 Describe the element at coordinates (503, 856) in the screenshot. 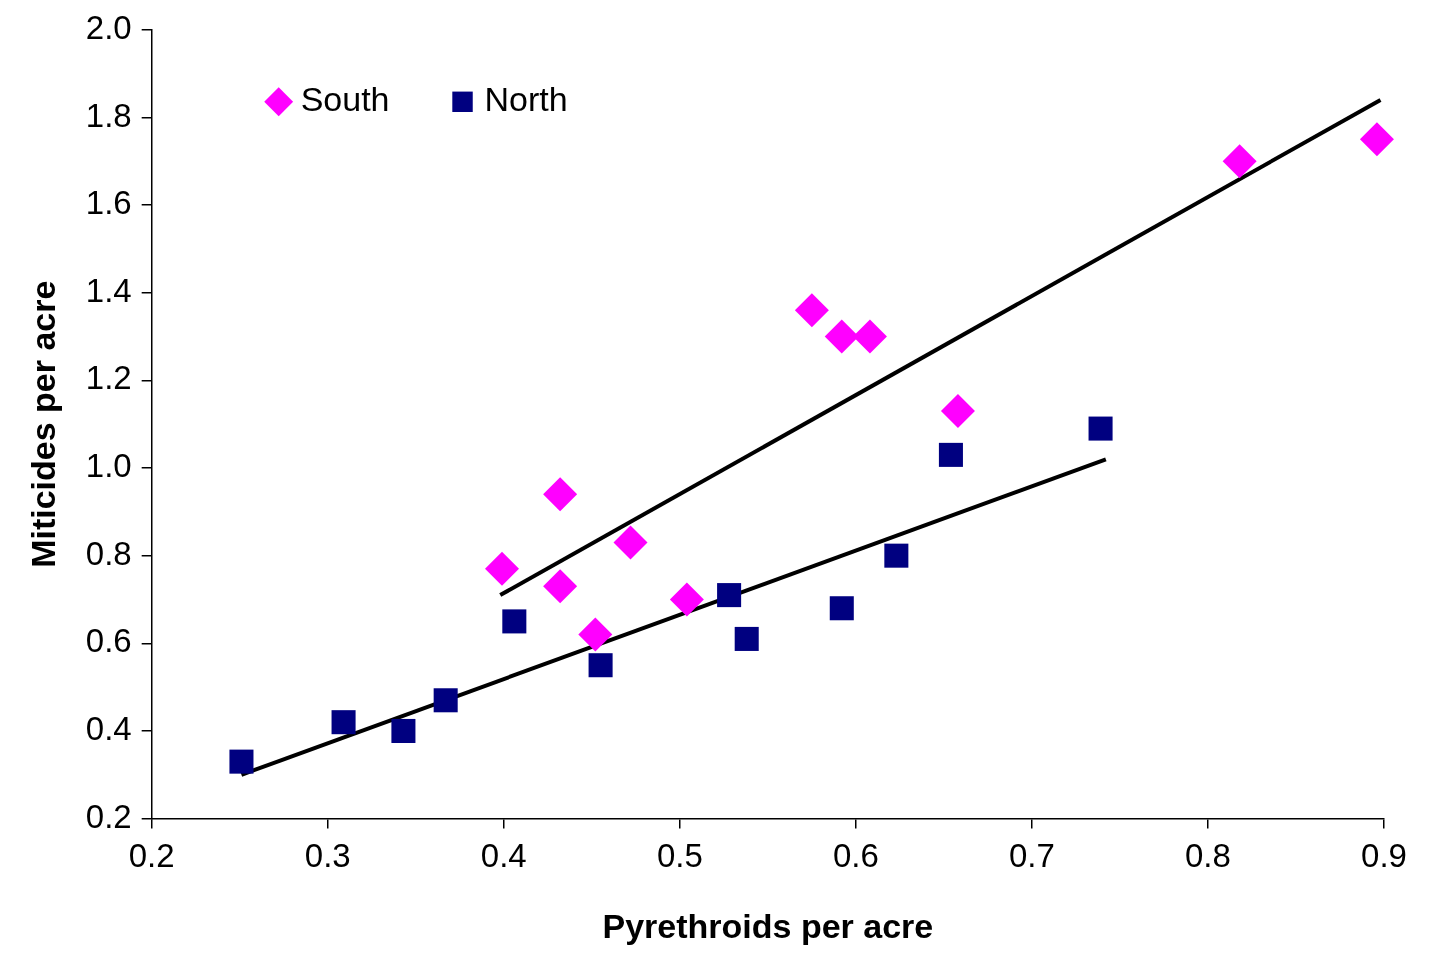

I see `x-tick-label: 0.4` at that location.